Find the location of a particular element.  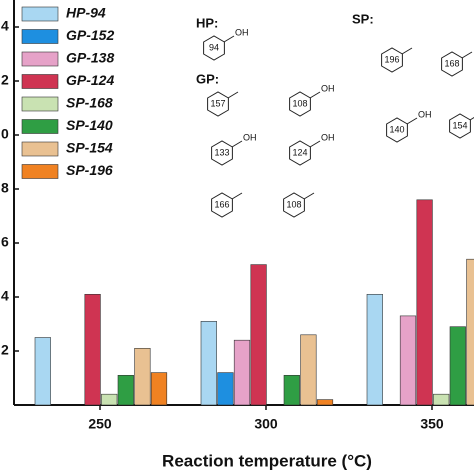

x-tick-label: 250 is located at coordinates (100, 424).